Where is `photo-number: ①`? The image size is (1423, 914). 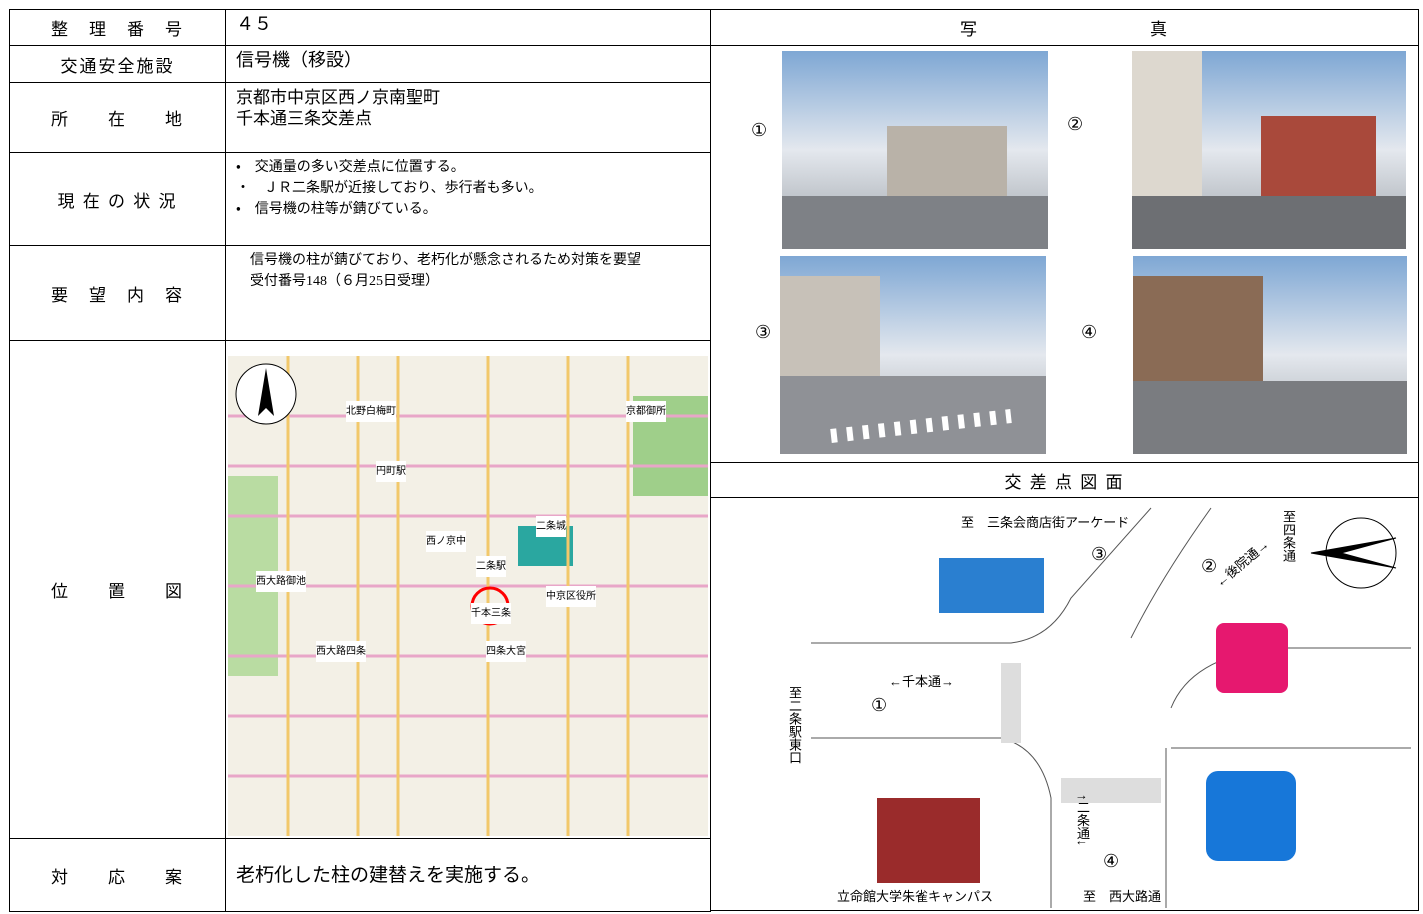 photo-number: ① is located at coordinates (759, 130).